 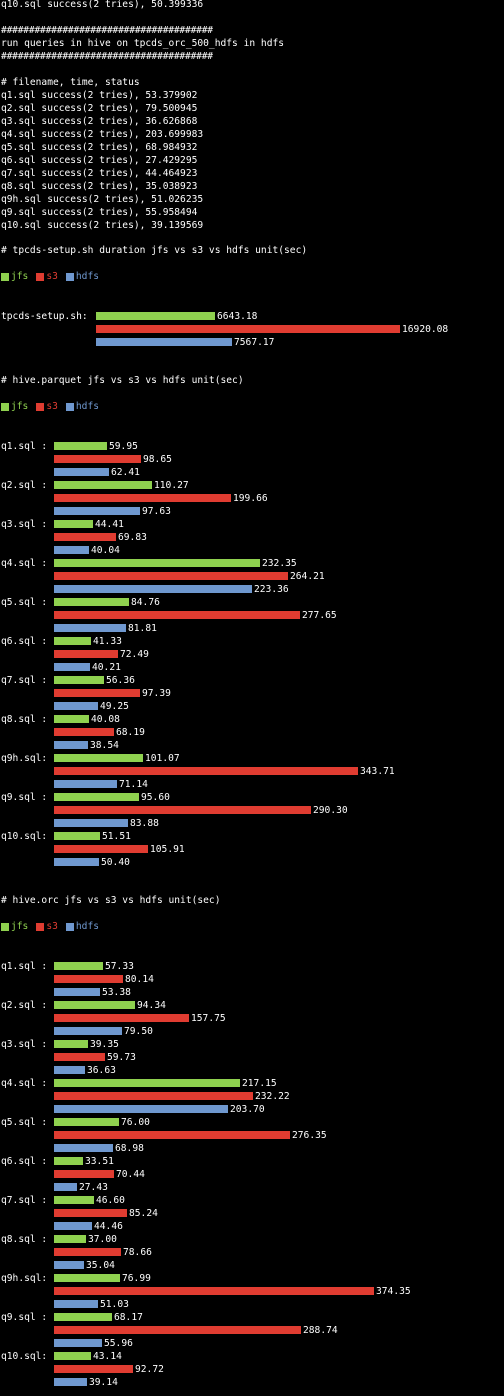 What do you see at coordinates (110, 1200) in the screenshot?
I see `value-label-jfs: 46.60` at bounding box center [110, 1200].